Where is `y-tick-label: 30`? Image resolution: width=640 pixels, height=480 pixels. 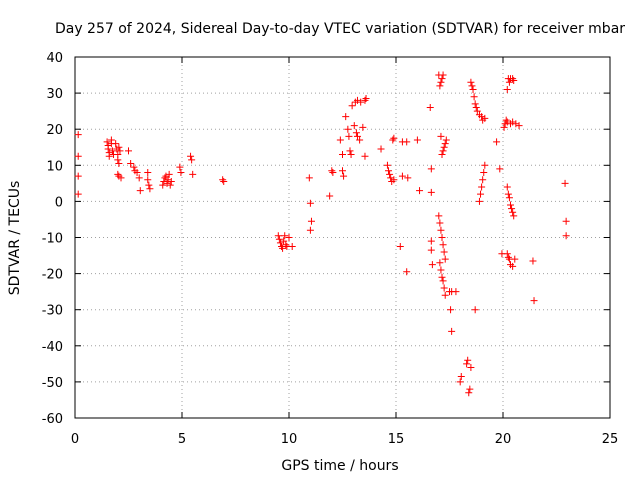 y-tick-label: 30 is located at coordinates (54, 94).